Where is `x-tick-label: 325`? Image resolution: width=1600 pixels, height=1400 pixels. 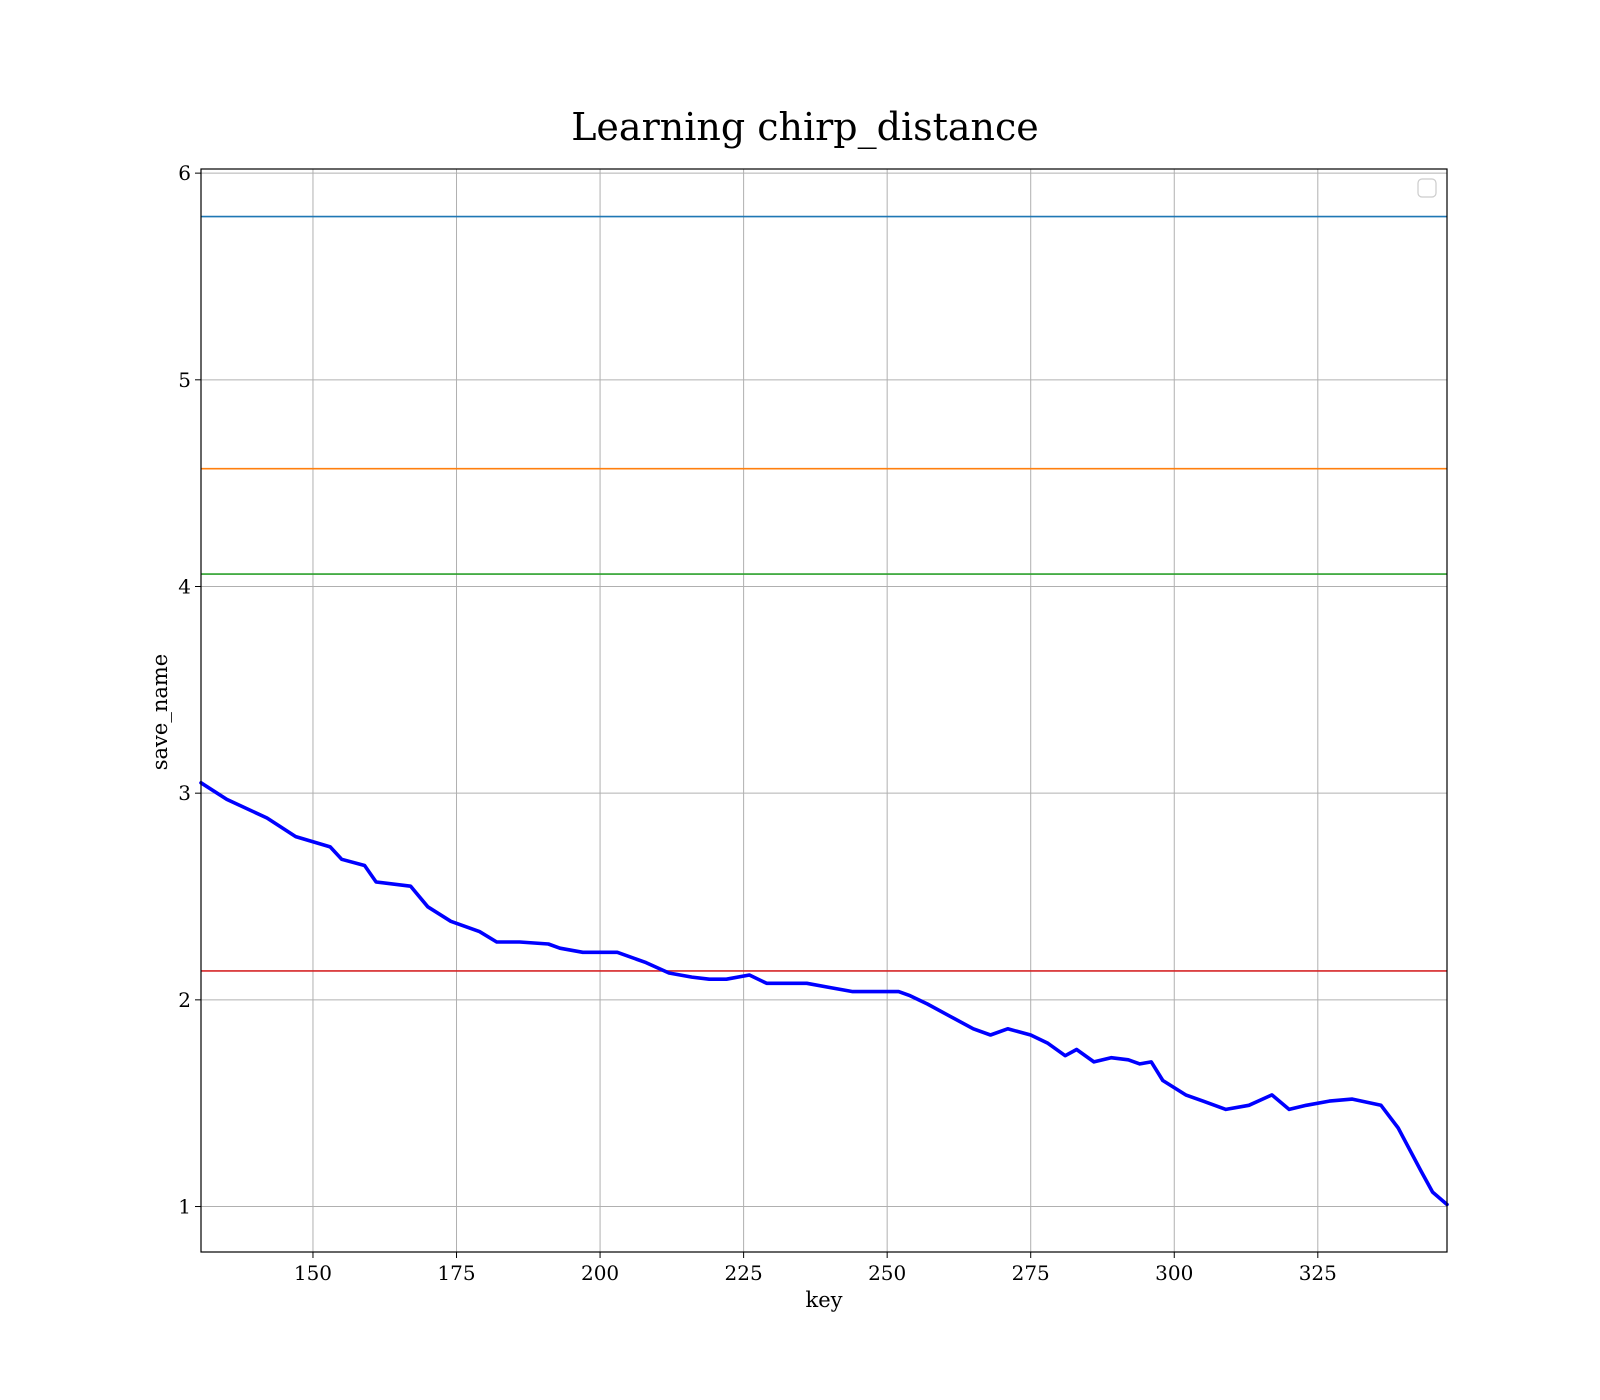
x-tick-label: 325 is located at coordinates (1318, 1273).